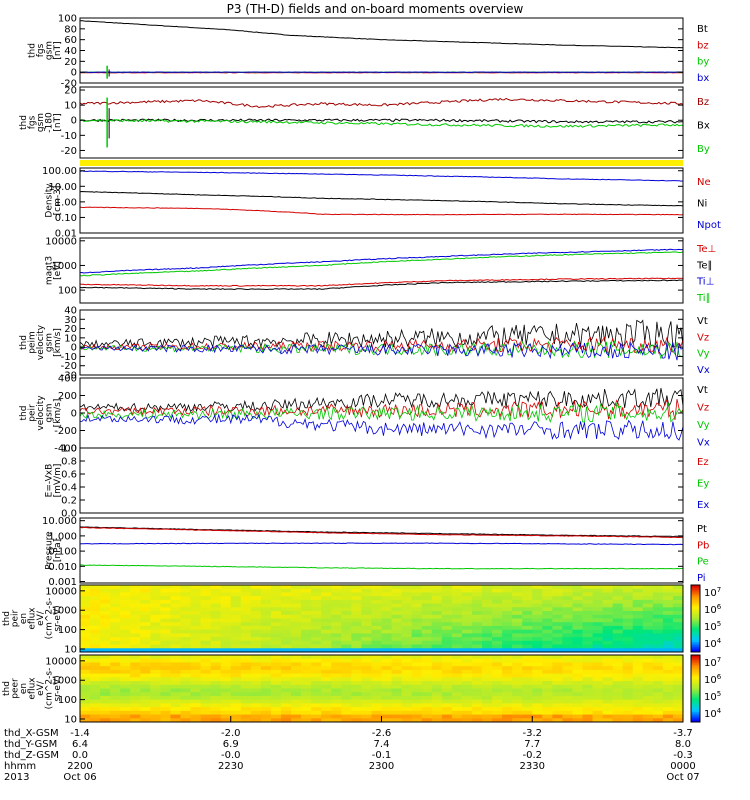 The image size is (750, 800). Describe the element at coordinates (7, 618) in the screenshot. I see `y-axis-label: thd` at that location.